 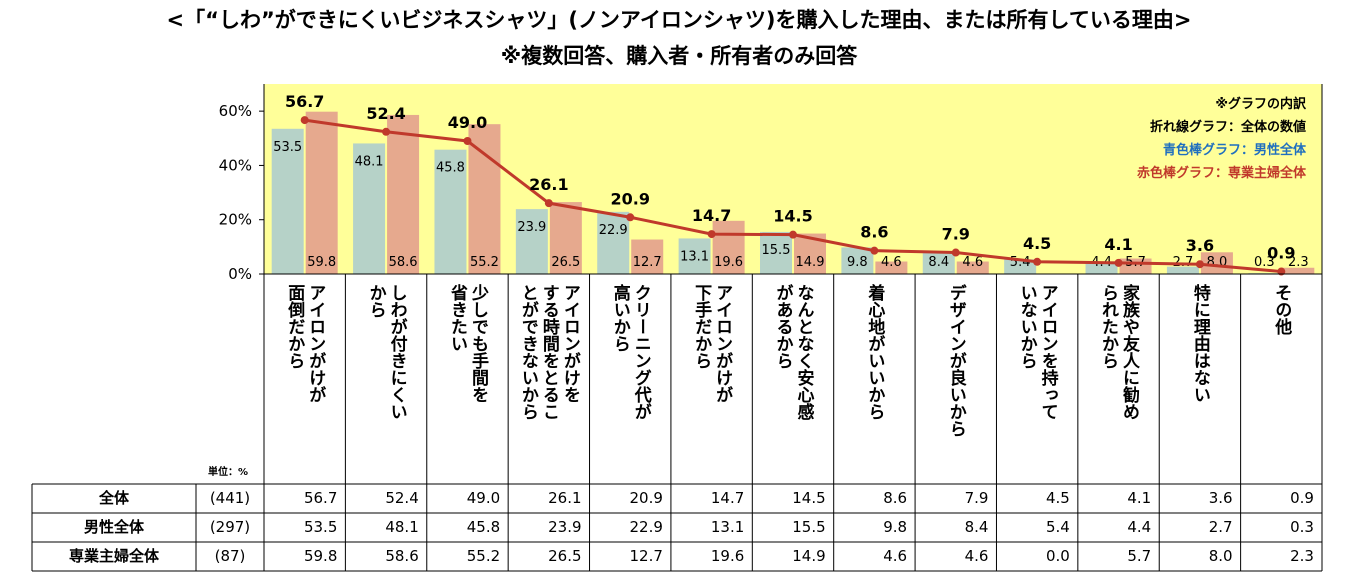 I want to click on chart-subtitle: ※複数回答、購入者・所有者のみ回答, so click(x=679, y=56).